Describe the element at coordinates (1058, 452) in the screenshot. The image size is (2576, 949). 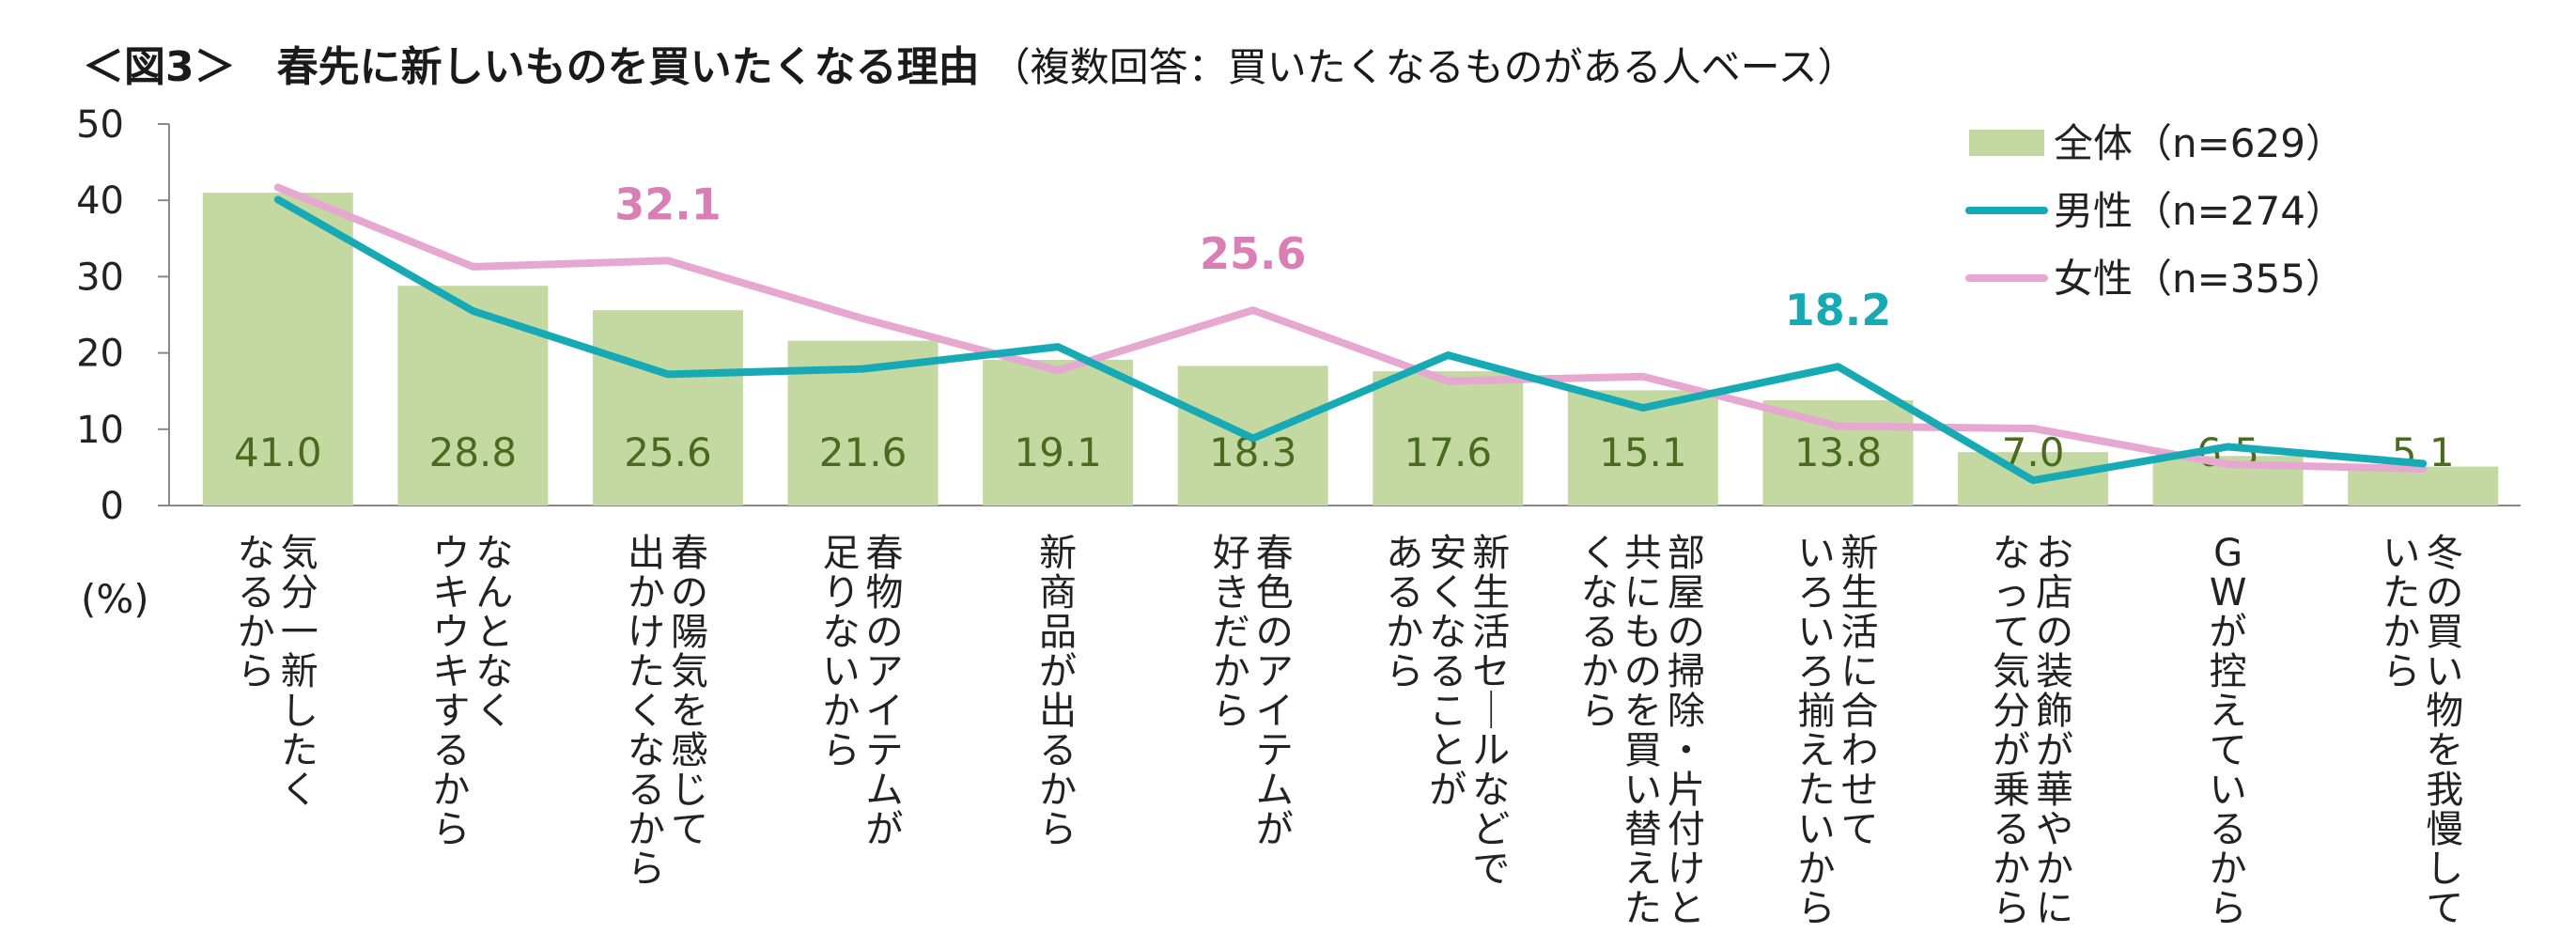
I see `bar-value-label: 19.1` at that location.